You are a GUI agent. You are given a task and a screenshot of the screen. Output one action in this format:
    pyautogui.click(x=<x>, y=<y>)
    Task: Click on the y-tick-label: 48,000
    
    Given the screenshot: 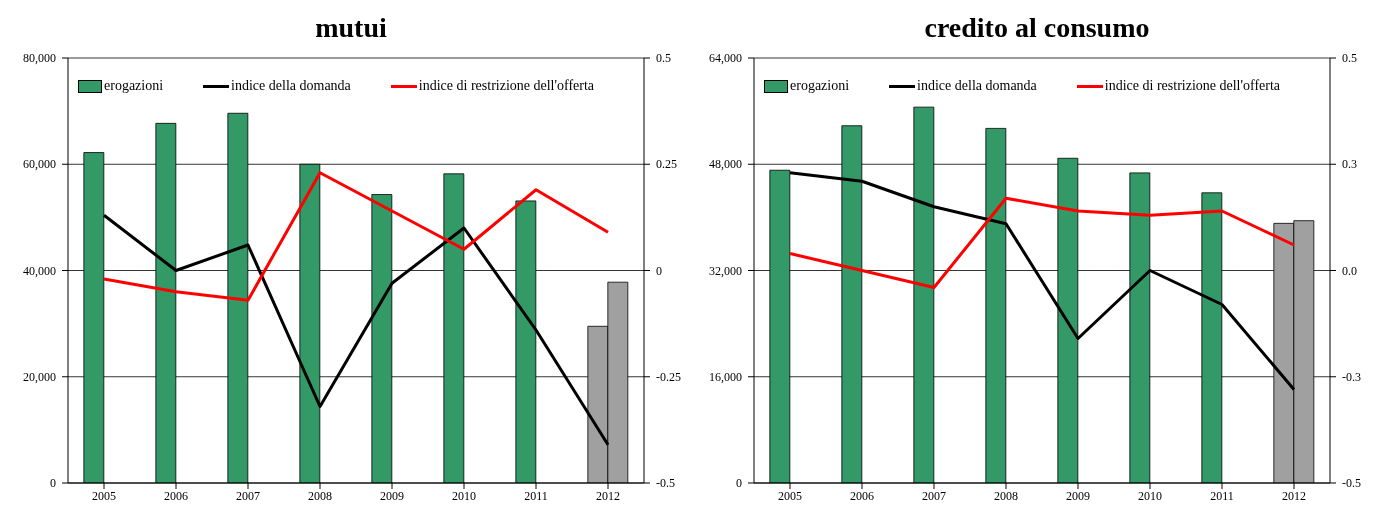 What is the action you would take?
    pyautogui.click(x=725, y=164)
    